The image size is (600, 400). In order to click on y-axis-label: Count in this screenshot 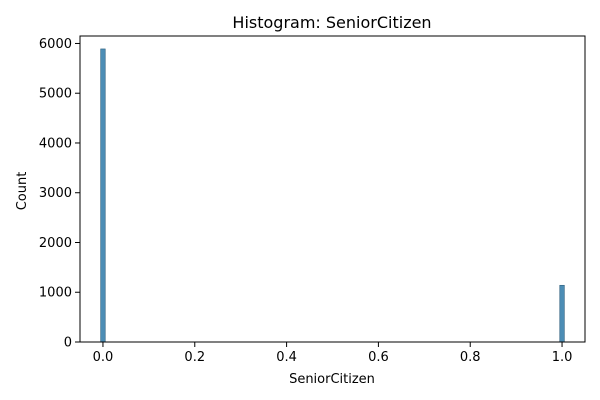, I will do `click(22, 191)`.